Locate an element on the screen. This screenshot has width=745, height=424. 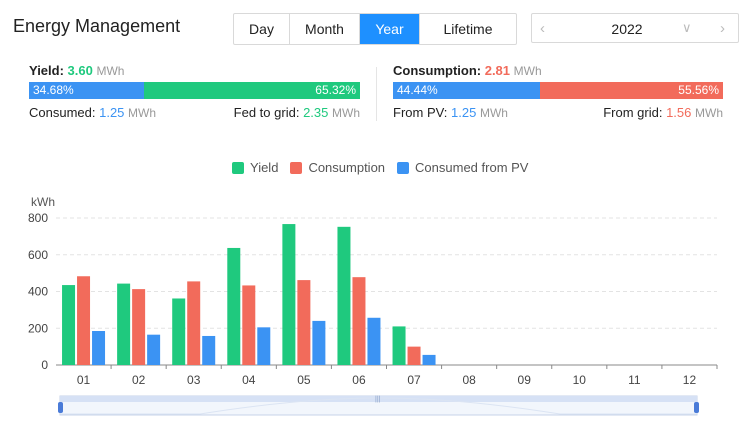
consumption-value: 2.81 is located at coordinates (497, 70).